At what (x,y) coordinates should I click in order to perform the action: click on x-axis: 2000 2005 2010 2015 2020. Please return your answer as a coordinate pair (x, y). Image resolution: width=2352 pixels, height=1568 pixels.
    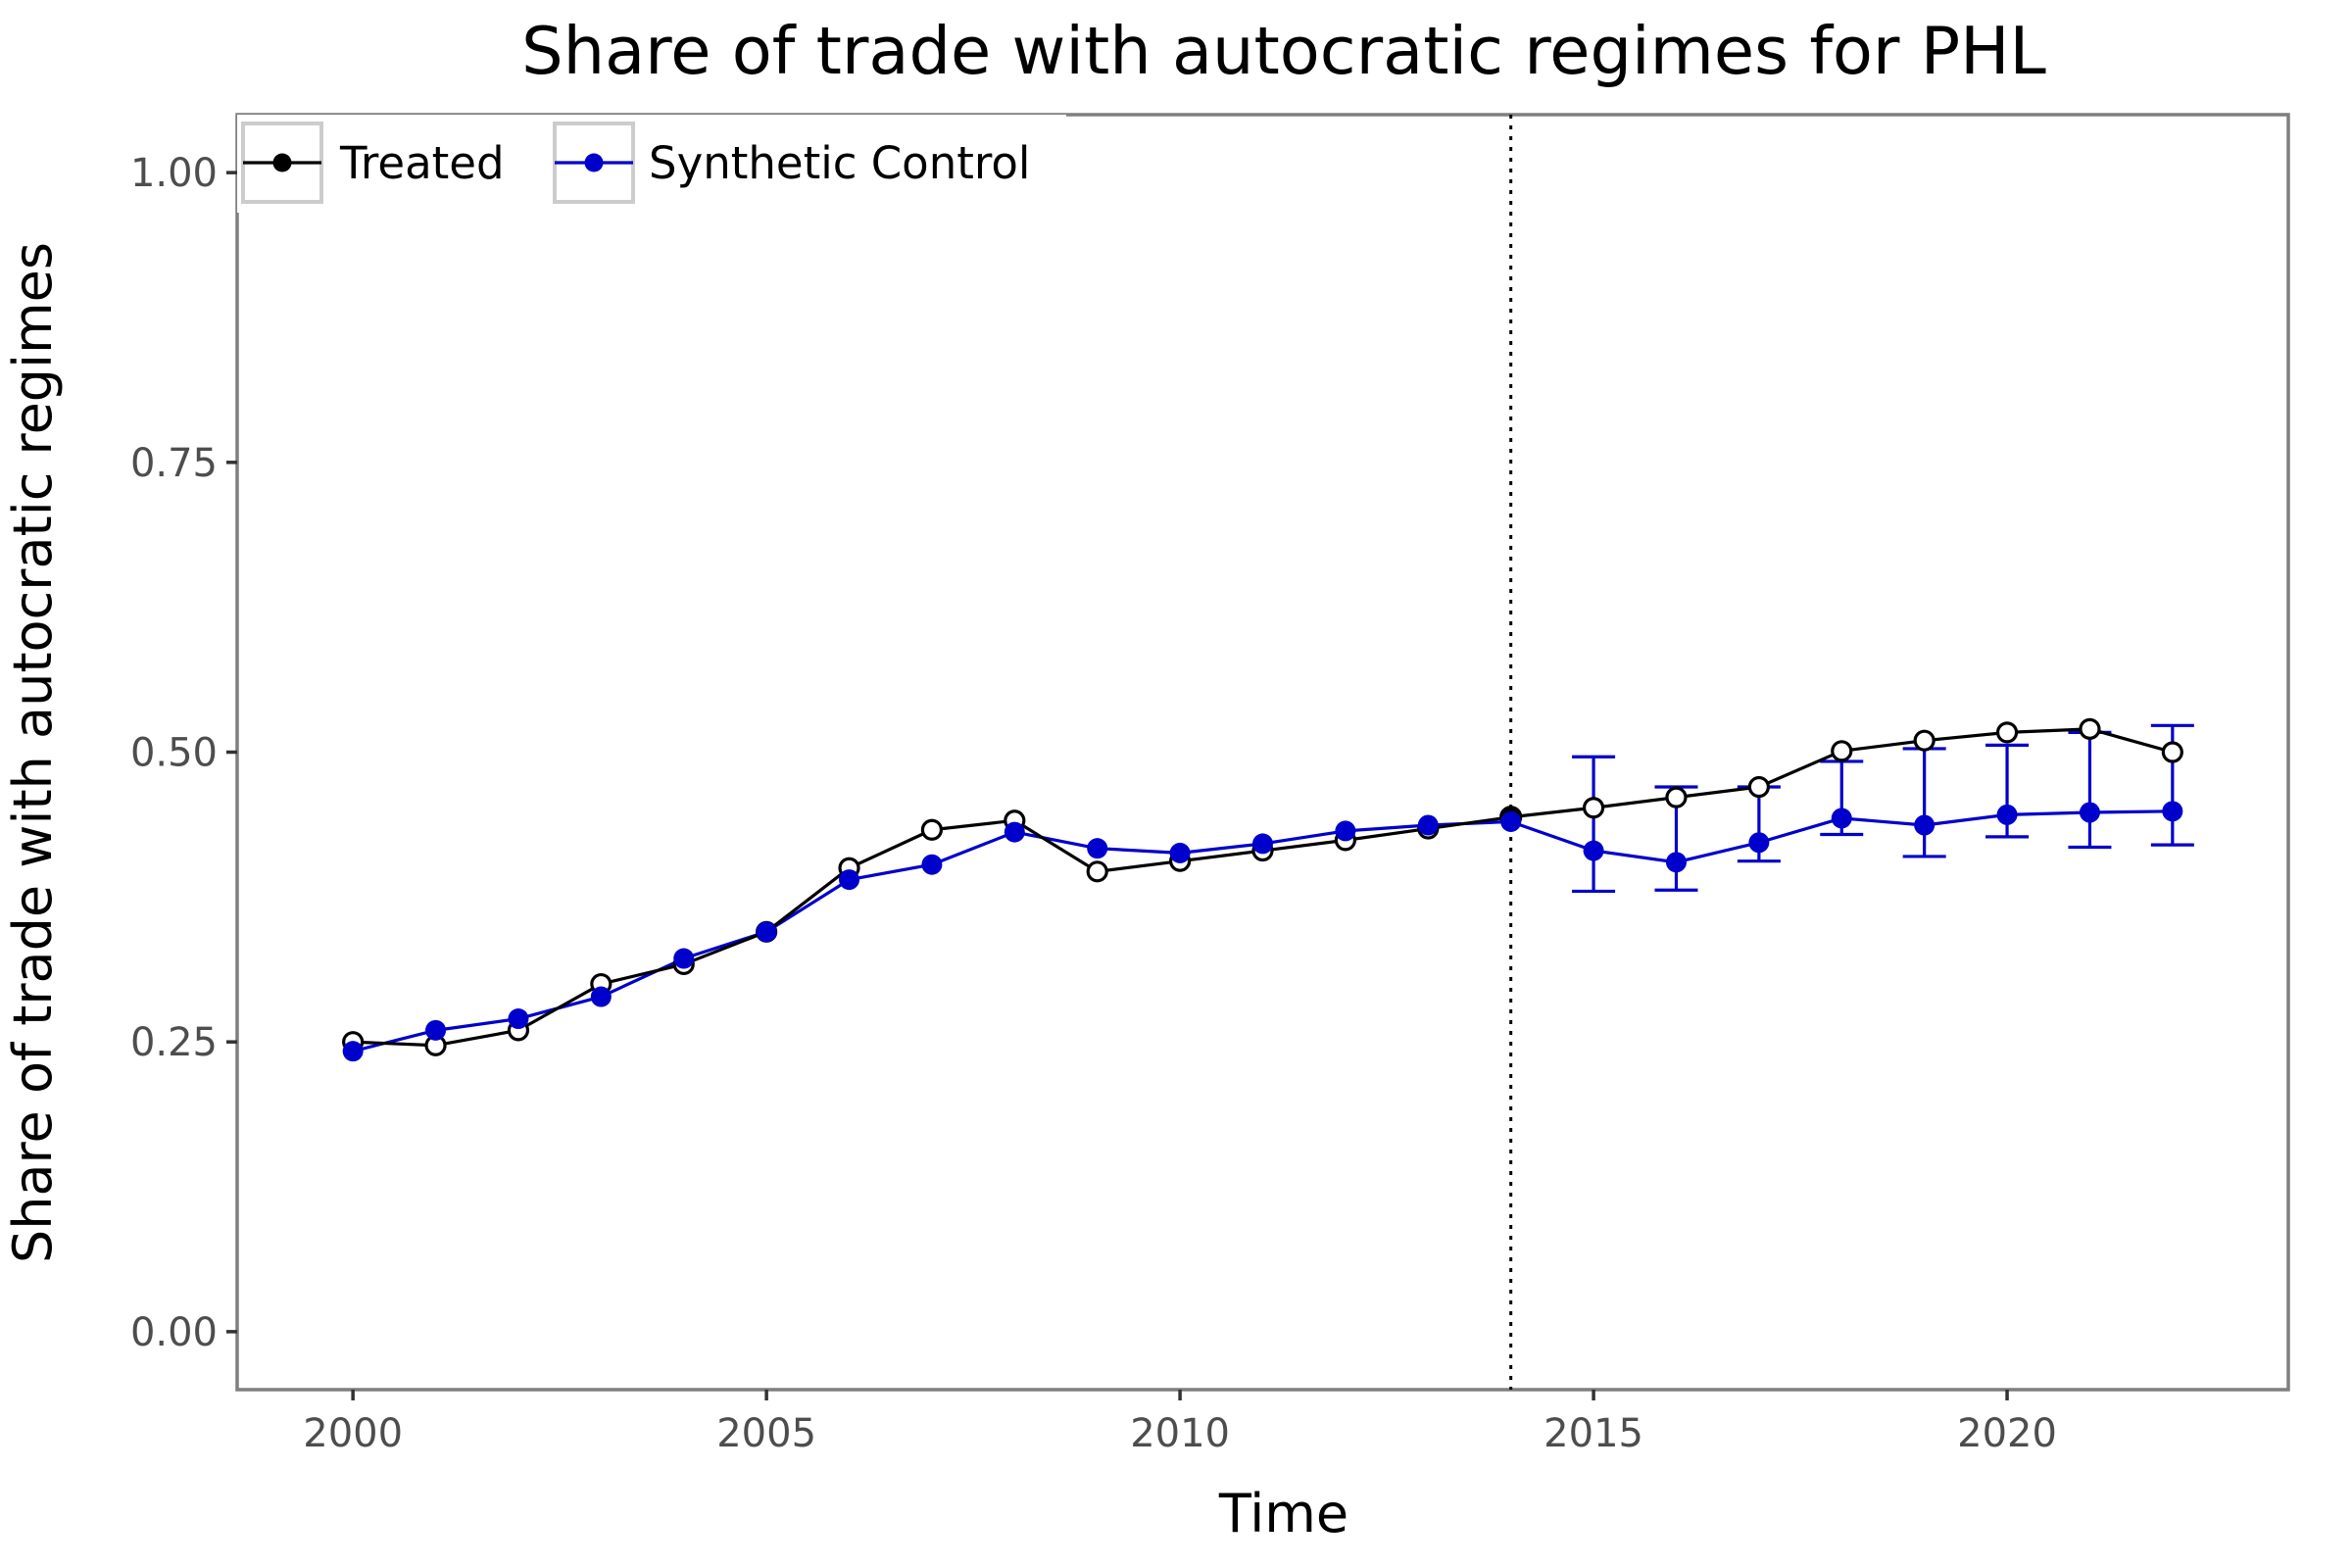
    Looking at the image, I should click on (1180, 1423).